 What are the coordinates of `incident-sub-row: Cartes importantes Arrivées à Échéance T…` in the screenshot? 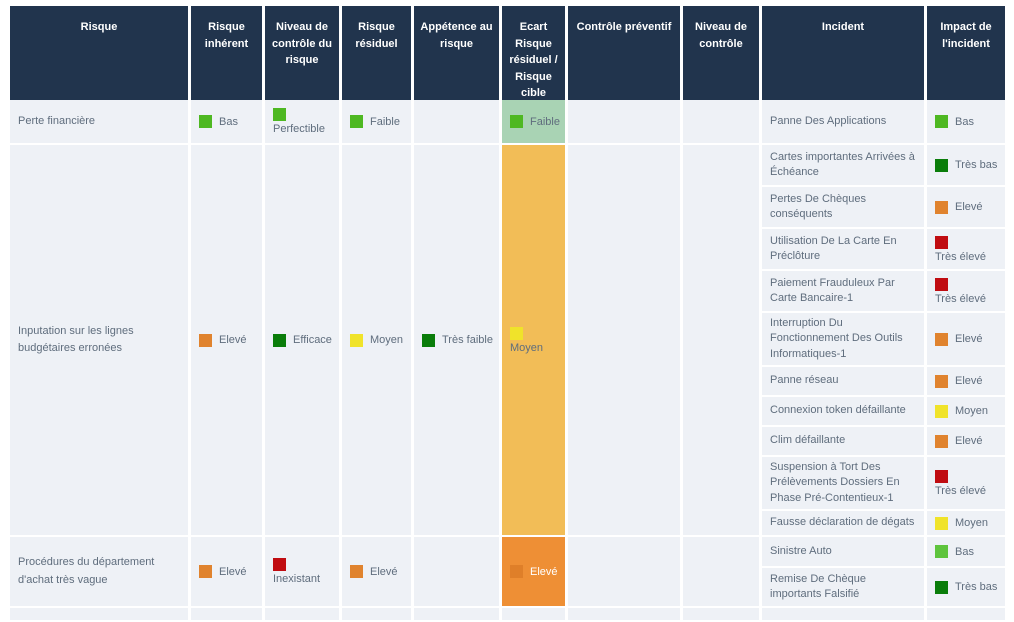 It's located at (883, 165).